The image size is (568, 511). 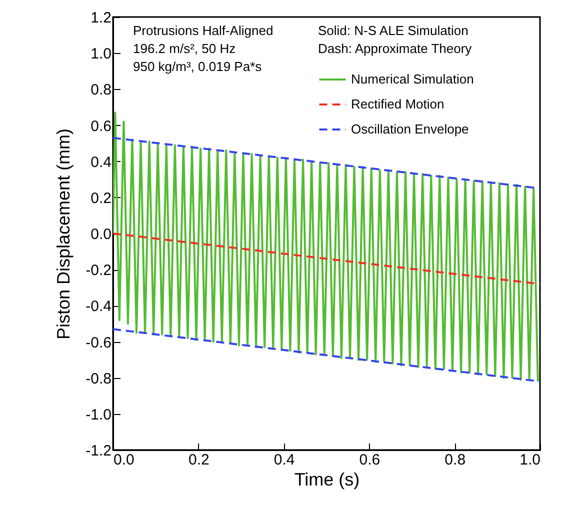 I want to click on y-tick-label: -0.2, so click(x=99, y=271).